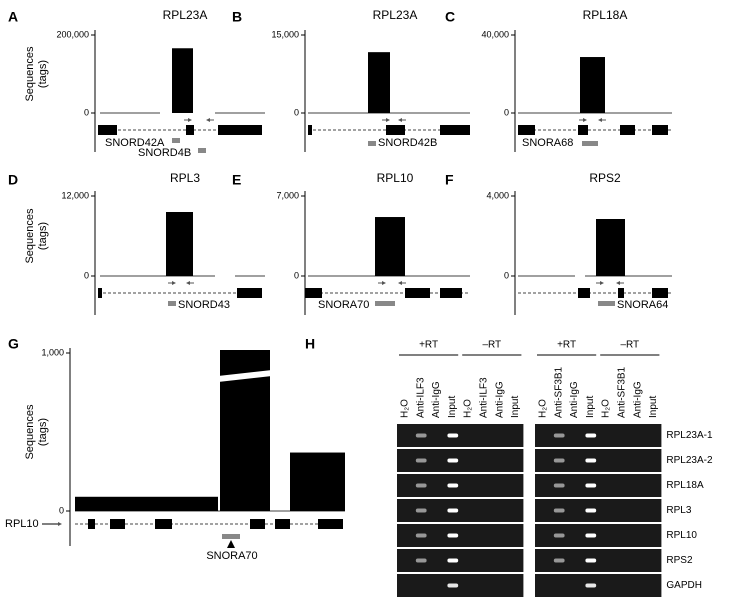  I want to click on row-label: RPL23A-2, so click(689, 460).